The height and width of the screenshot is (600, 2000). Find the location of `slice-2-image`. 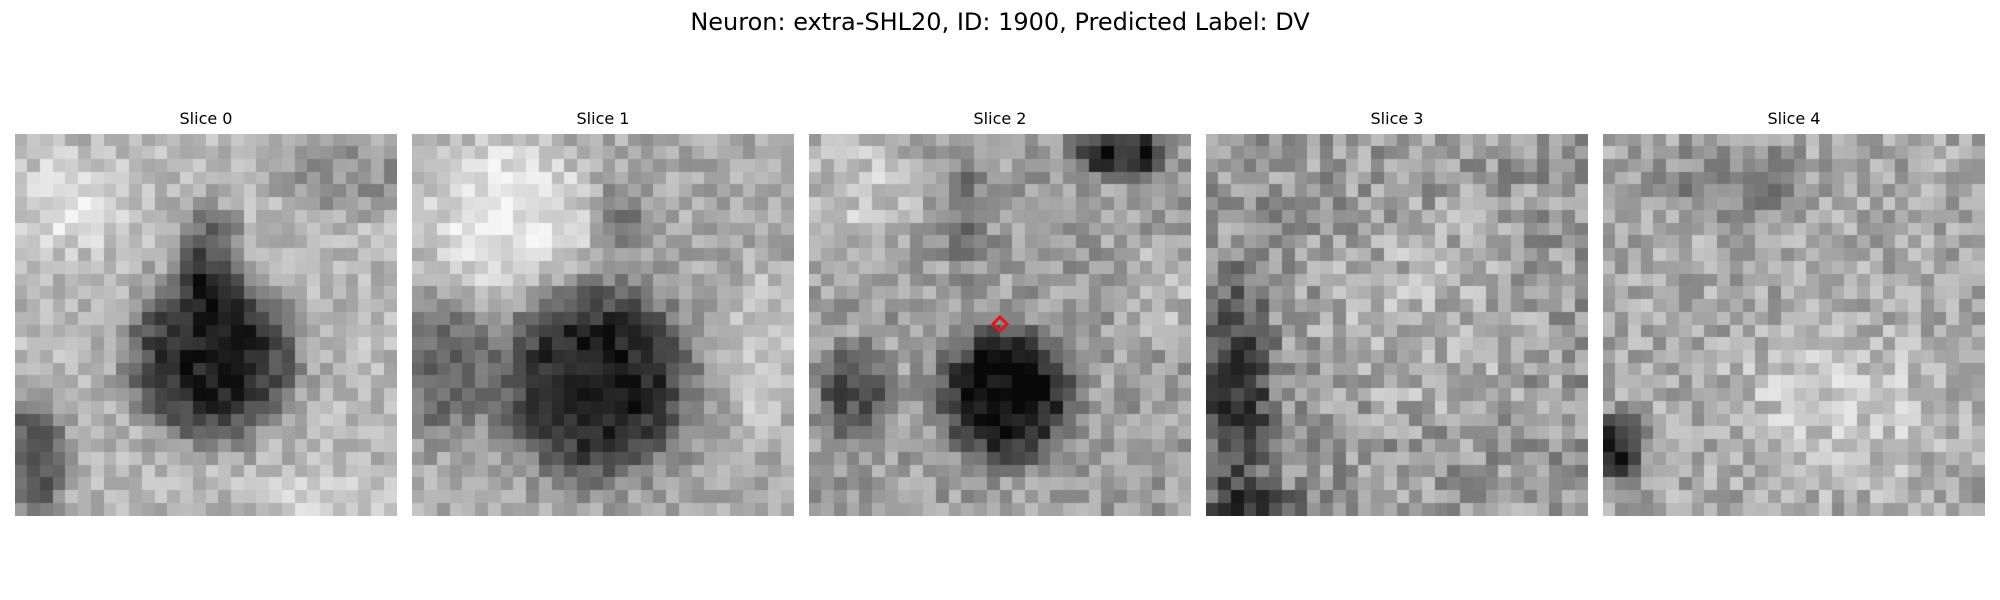

slice-2-image is located at coordinates (1000, 325).